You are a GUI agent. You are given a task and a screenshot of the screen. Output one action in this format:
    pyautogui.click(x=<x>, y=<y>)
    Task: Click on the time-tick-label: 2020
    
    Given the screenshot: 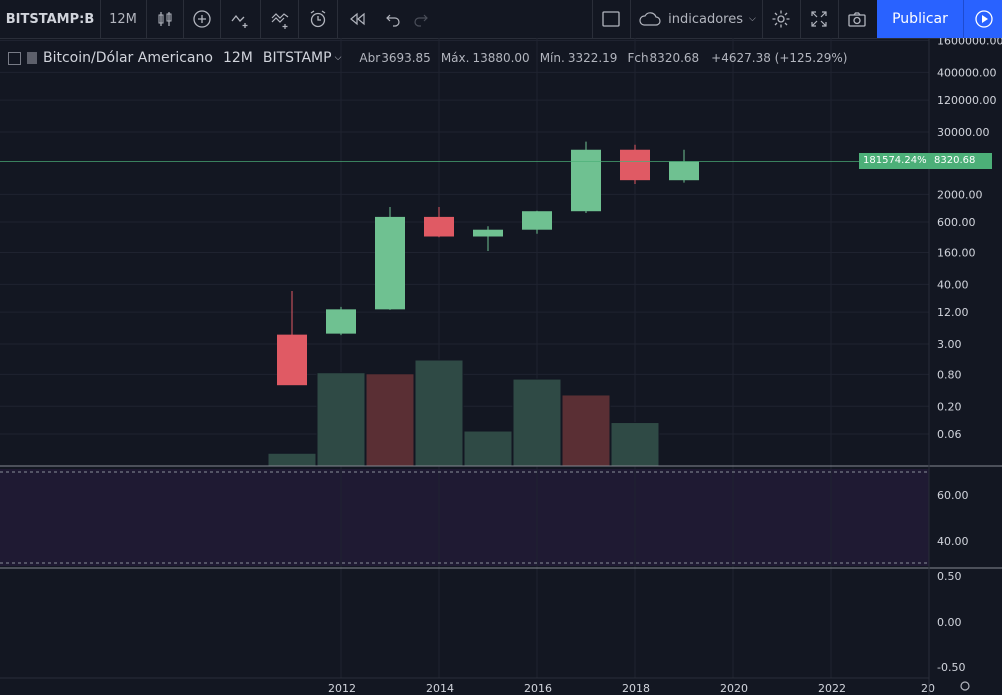 What is the action you would take?
    pyautogui.click(x=734, y=688)
    